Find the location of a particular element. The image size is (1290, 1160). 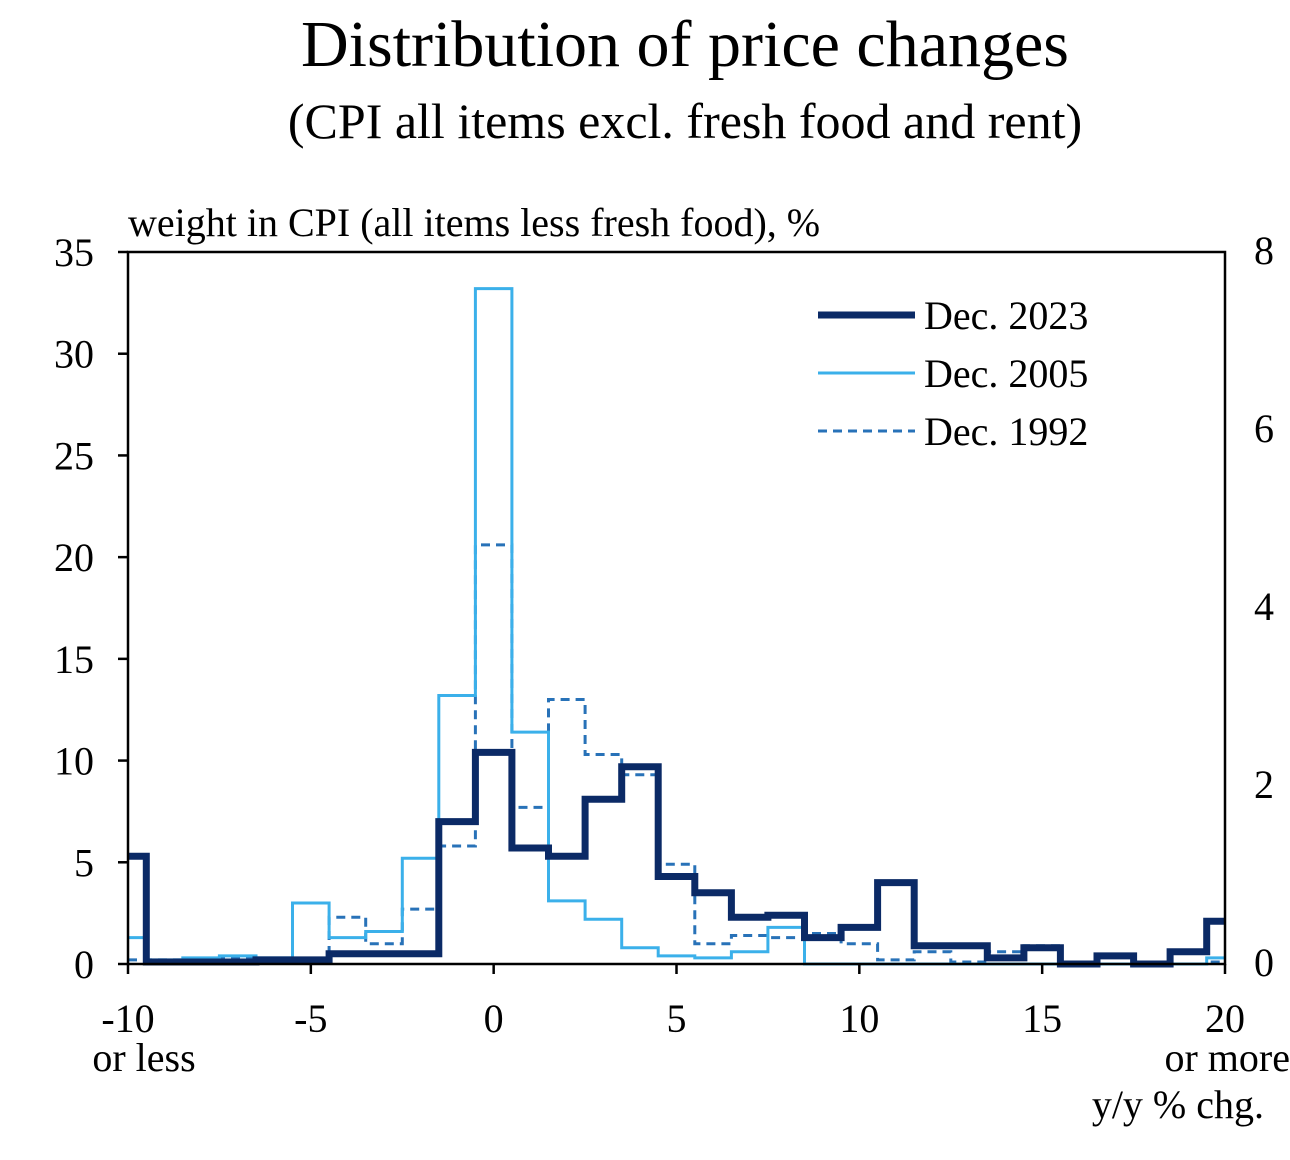

y-tick-label: 30 is located at coordinates (74, 354).